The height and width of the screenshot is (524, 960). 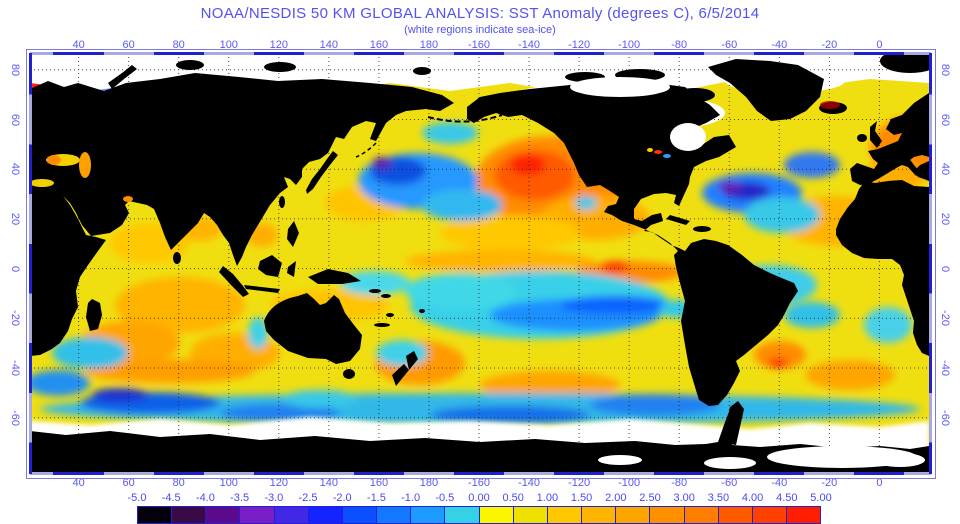 I want to click on tasmania, so click(x=349, y=374).